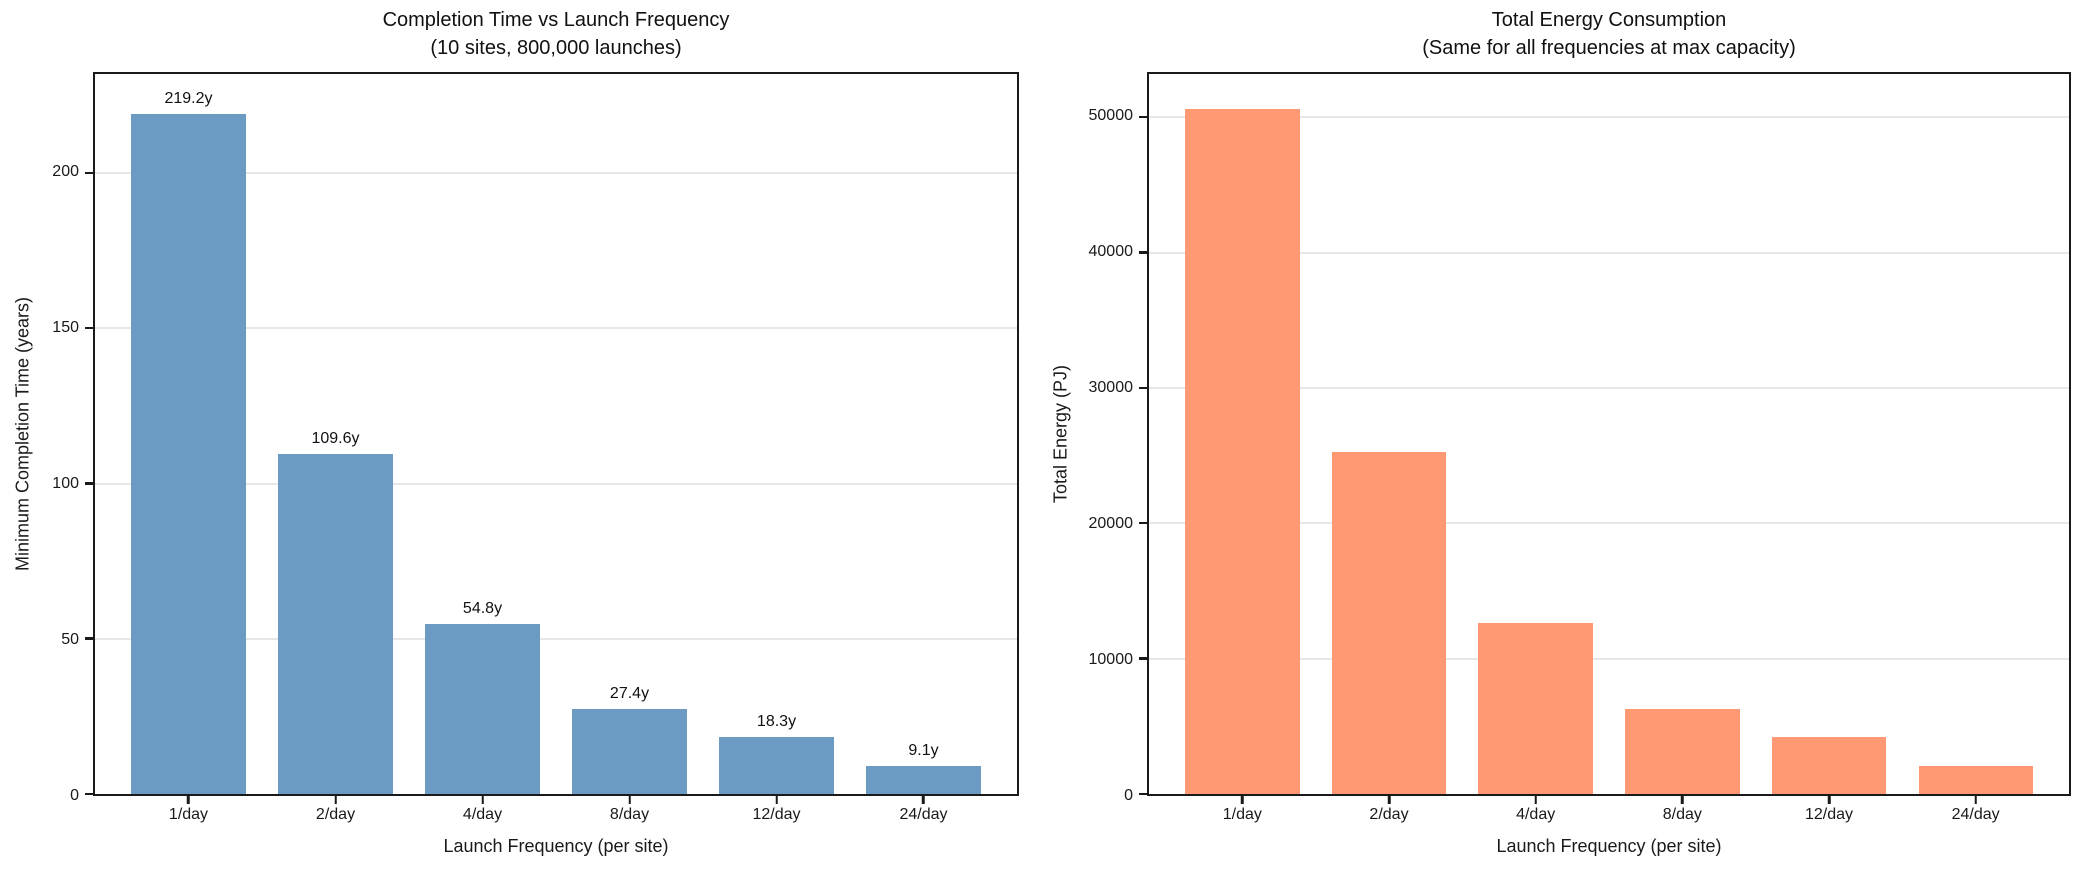  What do you see at coordinates (1095, 437) in the screenshot?
I see `y-axis: 0 10000 20000 30000 40000 50000` at bounding box center [1095, 437].